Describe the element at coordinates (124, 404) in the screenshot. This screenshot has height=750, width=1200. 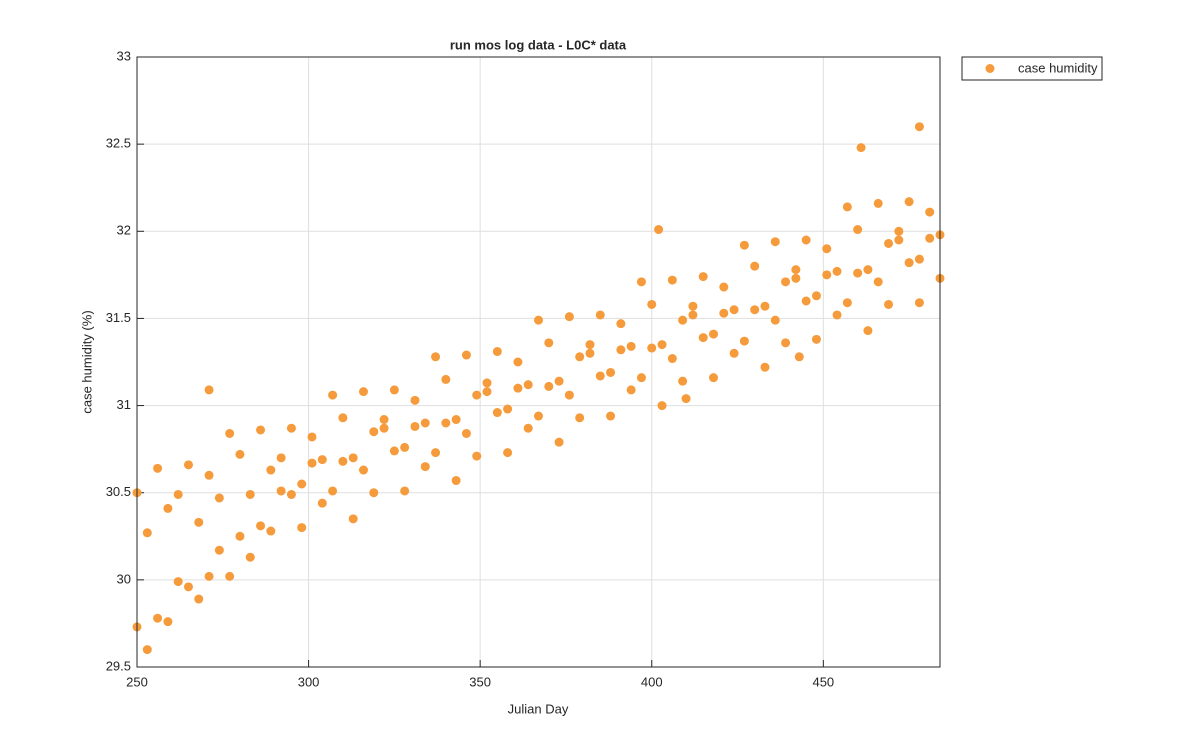
I see `y-tick-label: 31` at that location.